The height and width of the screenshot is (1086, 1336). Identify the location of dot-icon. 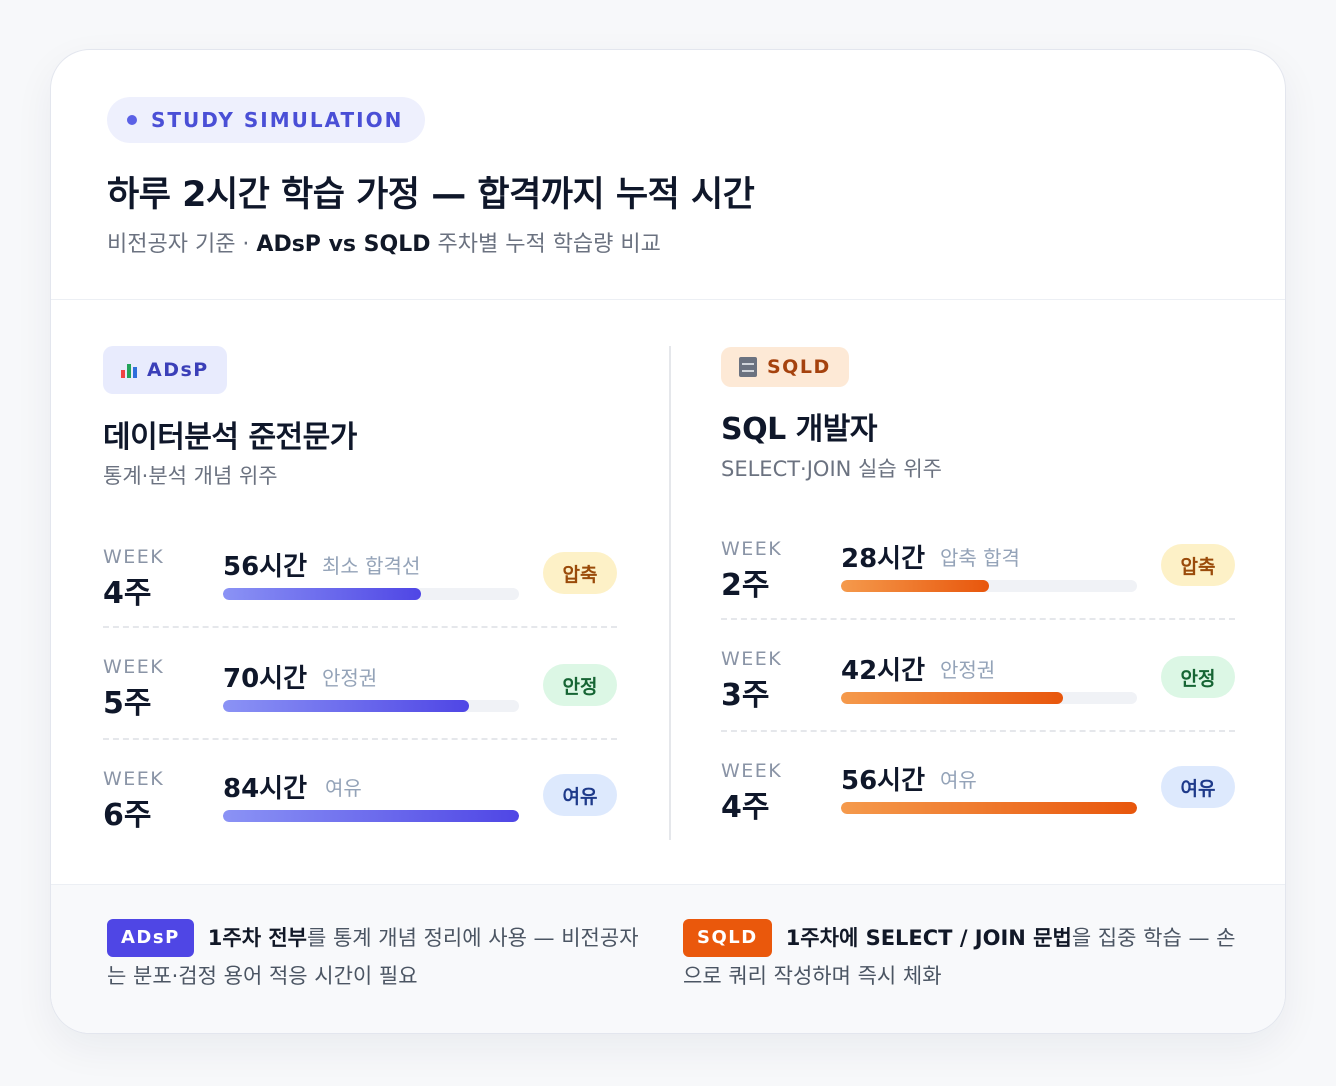
(132, 120).